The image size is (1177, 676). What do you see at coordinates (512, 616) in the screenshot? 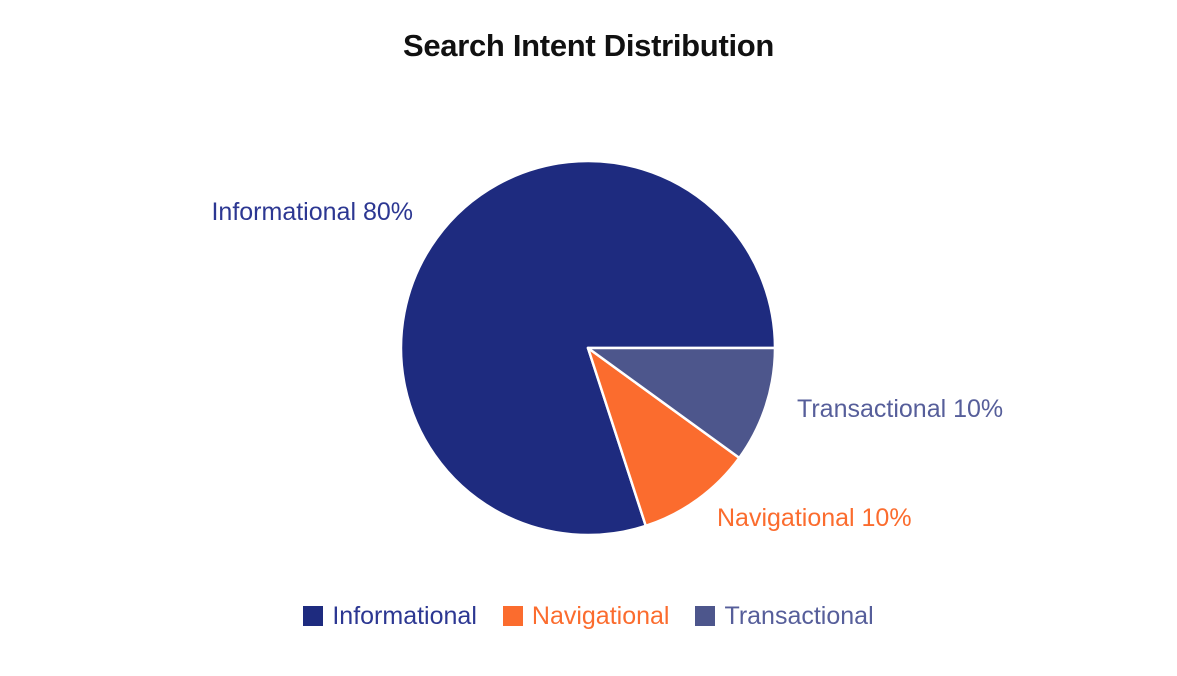
I see `legend-swatch-navigational` at bounding box center [512, 616].